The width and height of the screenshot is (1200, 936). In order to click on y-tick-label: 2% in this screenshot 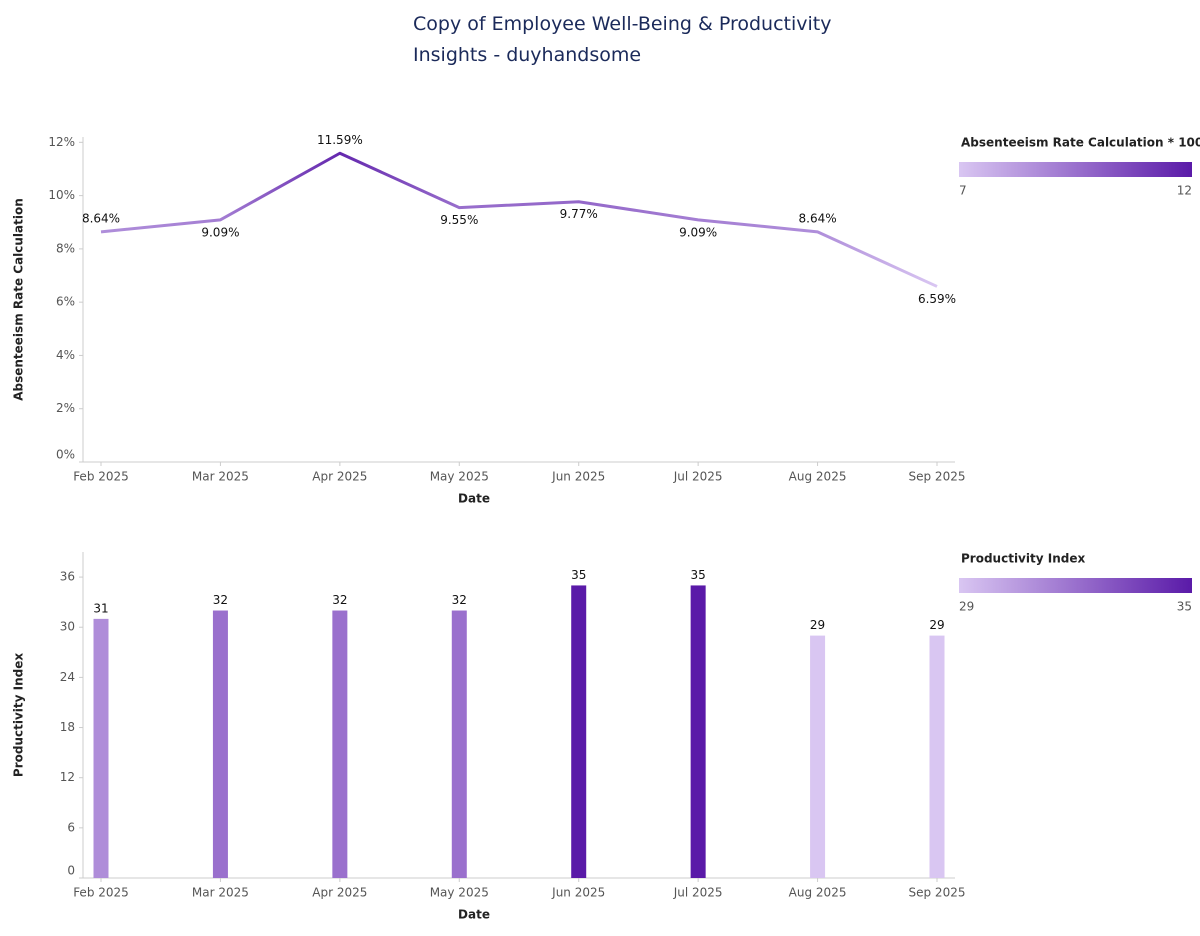, I will do `click(65, 408)`.